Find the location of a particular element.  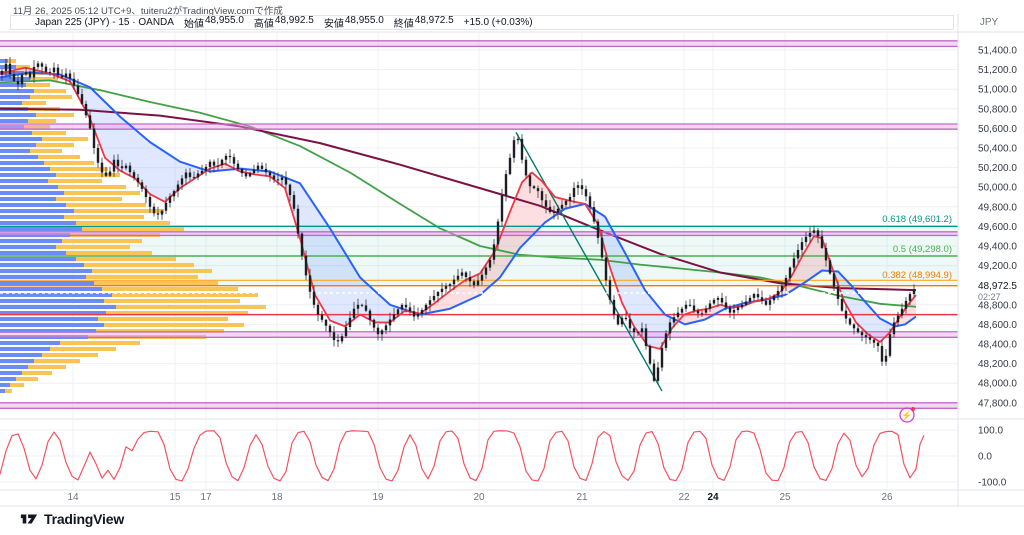

time-axis-label: 26 is located at coordinates (887, 497).